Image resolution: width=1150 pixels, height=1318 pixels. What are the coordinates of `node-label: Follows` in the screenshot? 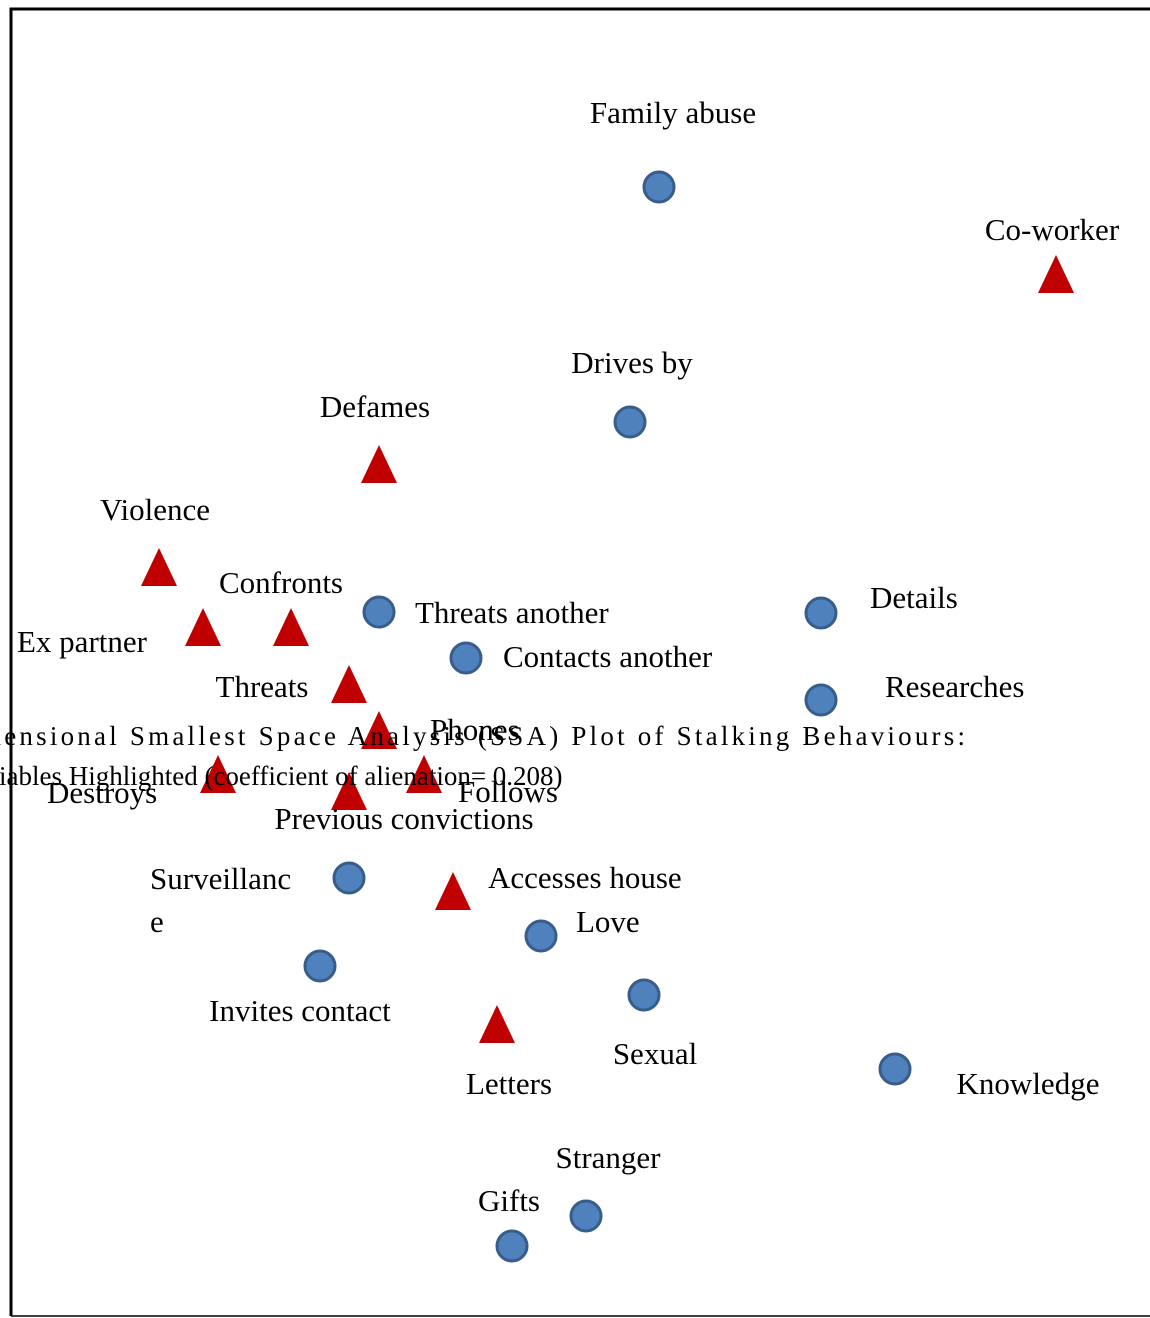 It's located at (508, 791).